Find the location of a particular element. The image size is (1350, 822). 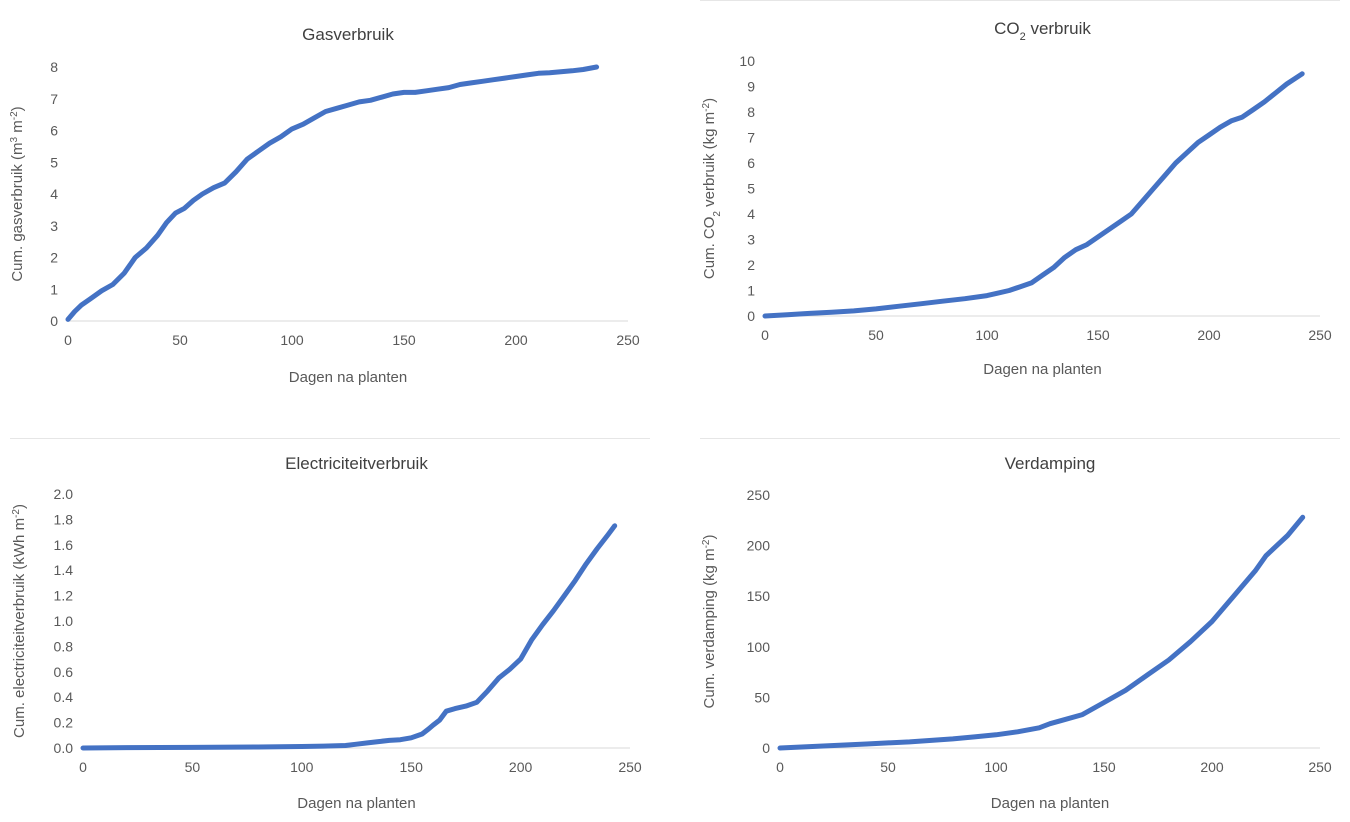

y-tick-label: 1.2 is located at coordinates (64, 596).